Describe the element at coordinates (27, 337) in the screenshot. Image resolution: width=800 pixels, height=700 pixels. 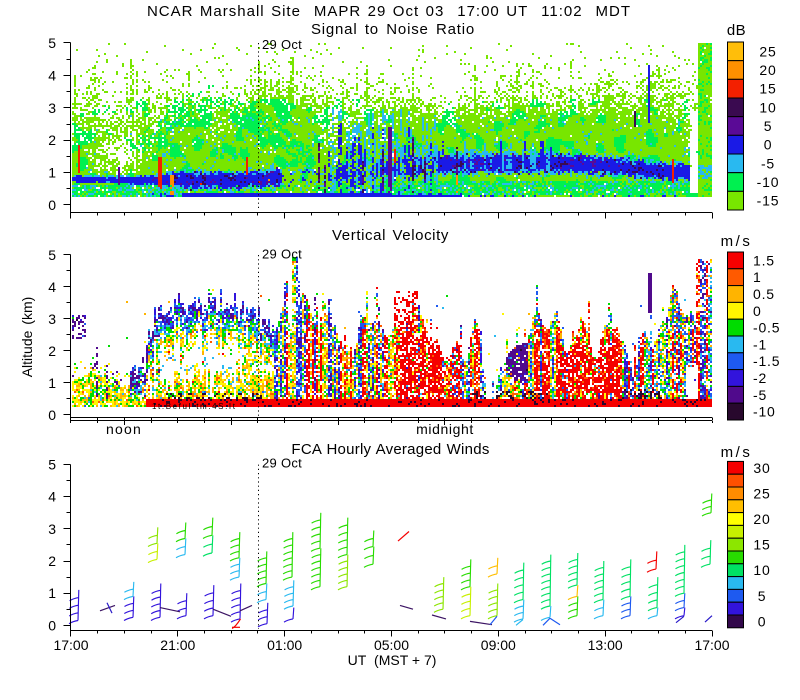
I see `svg-text: Altitude (km)` at that location.